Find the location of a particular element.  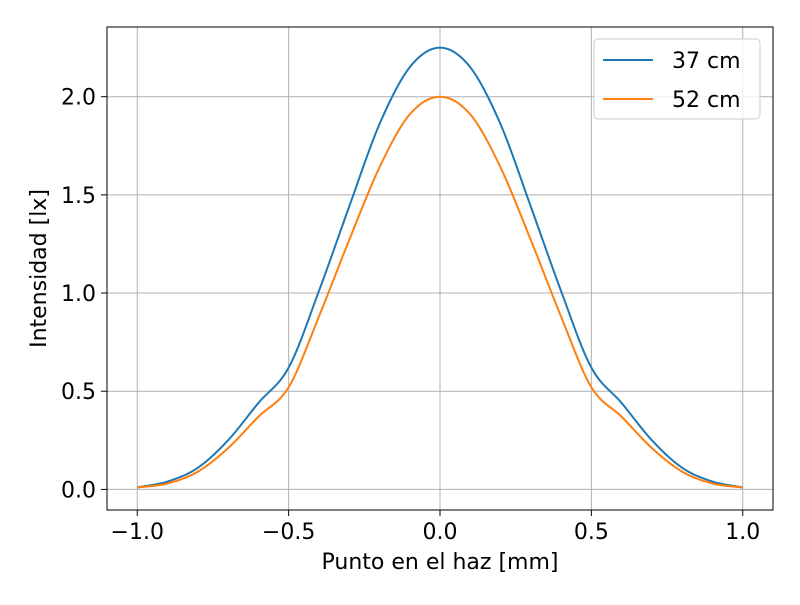

x-tick-label: −0.5 is located at coordinates (288, 532).